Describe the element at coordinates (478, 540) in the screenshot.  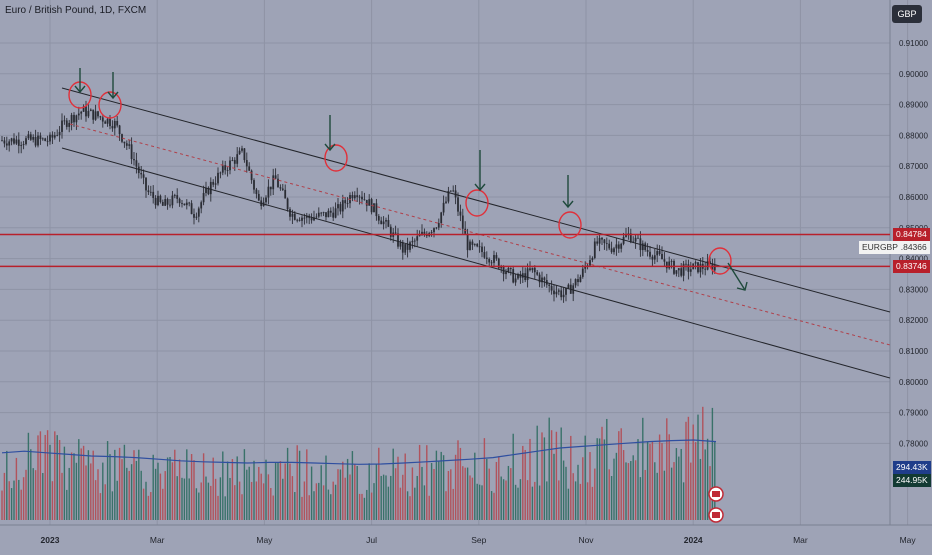
I see `x-tick-label: Sep` at that location.